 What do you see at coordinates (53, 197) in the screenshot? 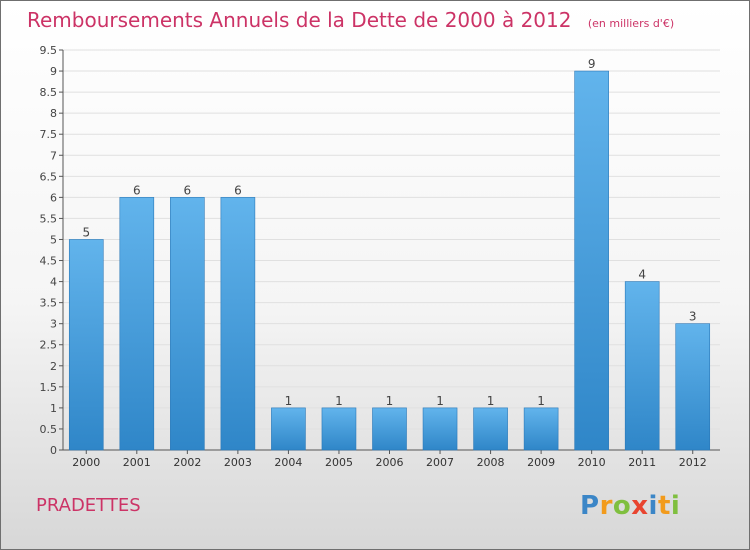
I see `y-tick-label: 6` at bounding box center [53, 197].